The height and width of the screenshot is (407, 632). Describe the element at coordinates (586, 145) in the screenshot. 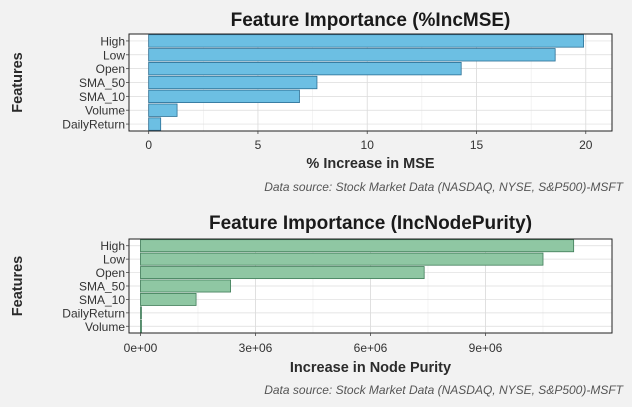

I see `x-tick-label: 20` at that location.